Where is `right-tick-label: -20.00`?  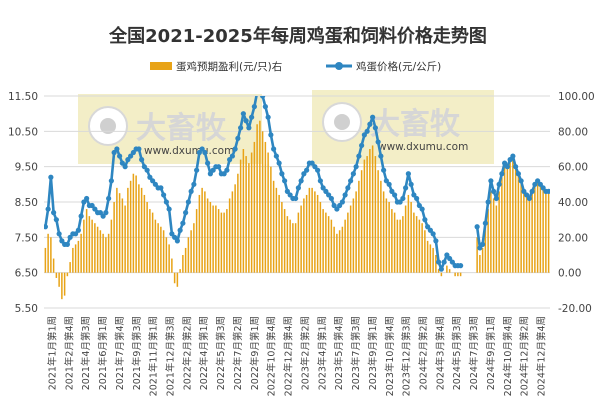
right-tick-label: -20.00 is located at coordinates (575, 309).